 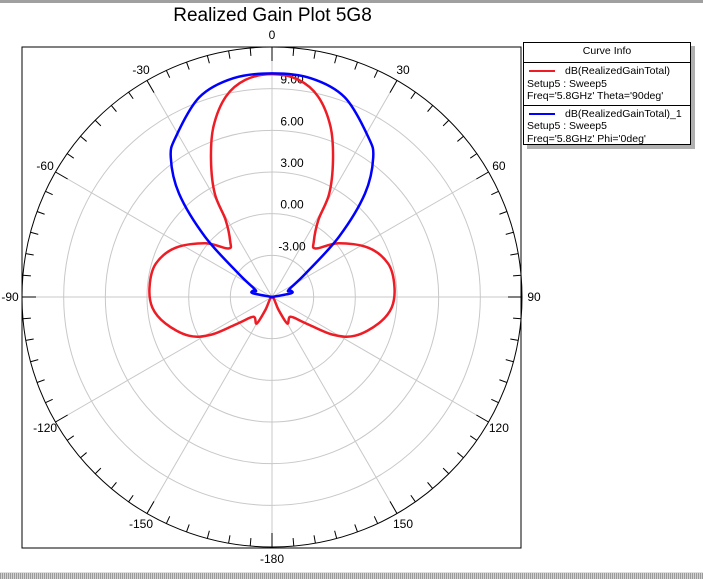 I want to click on radial-tick-label: 3.00, so click(x=292, y=163).